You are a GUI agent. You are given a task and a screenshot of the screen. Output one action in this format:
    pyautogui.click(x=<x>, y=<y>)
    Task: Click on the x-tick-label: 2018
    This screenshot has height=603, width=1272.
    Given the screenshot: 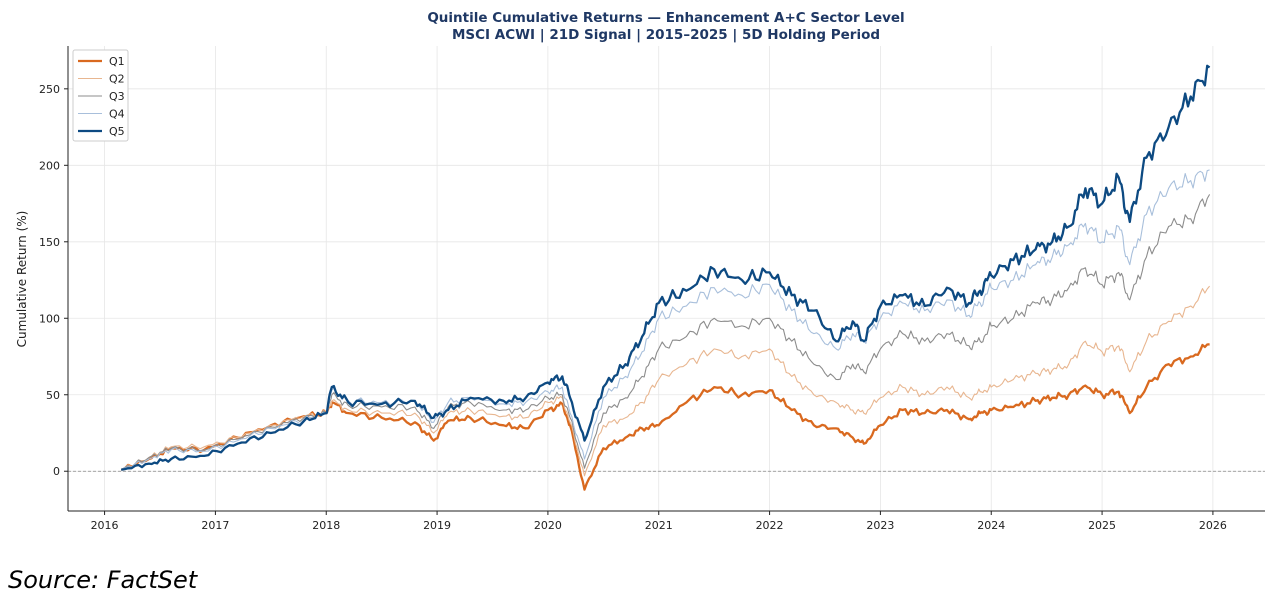 What is the action you would take?
    pyautogui.click(x=326, y=525)
    